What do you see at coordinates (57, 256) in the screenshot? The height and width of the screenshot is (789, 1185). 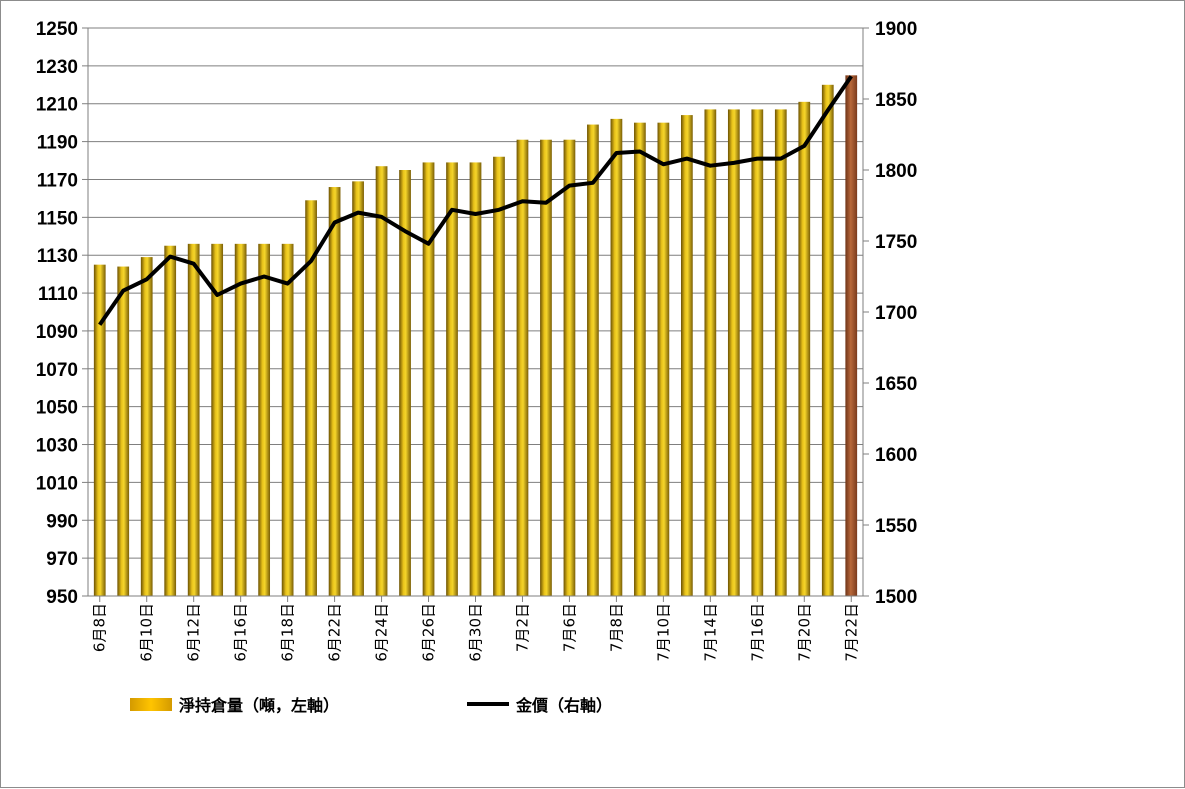 I see `left-tick-label: 1130` at bounding box center [57, 256].